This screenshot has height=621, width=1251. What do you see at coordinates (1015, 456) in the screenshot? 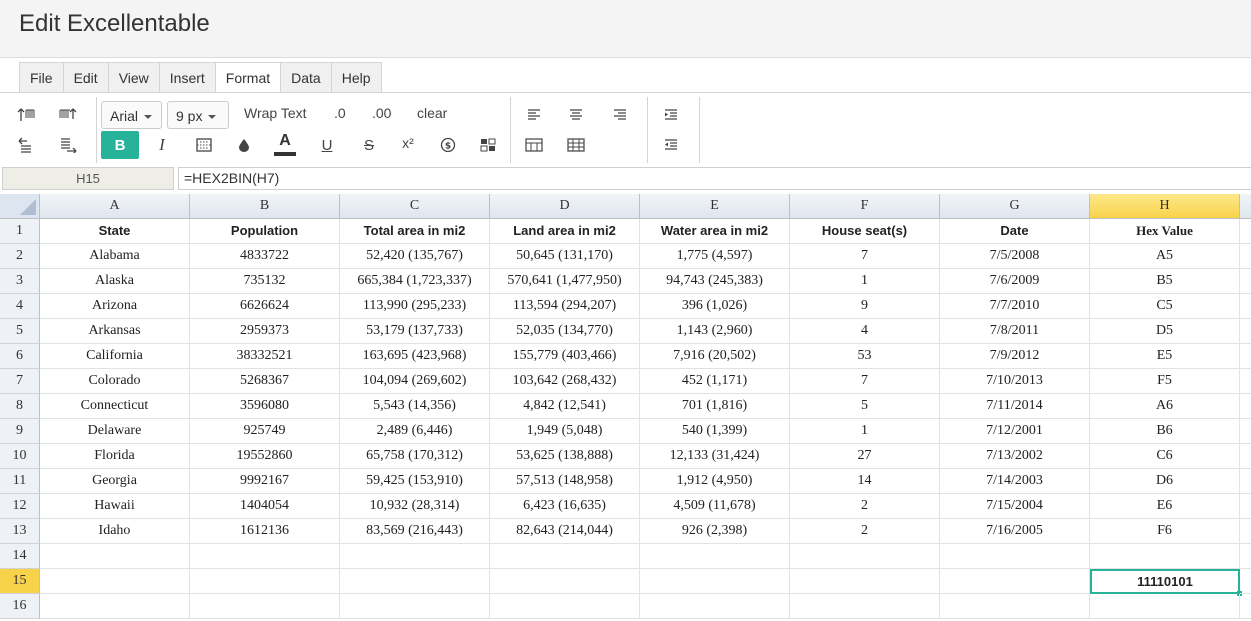
I see `table-cell: 7/13/2002` at bounding box center [1015, 456].